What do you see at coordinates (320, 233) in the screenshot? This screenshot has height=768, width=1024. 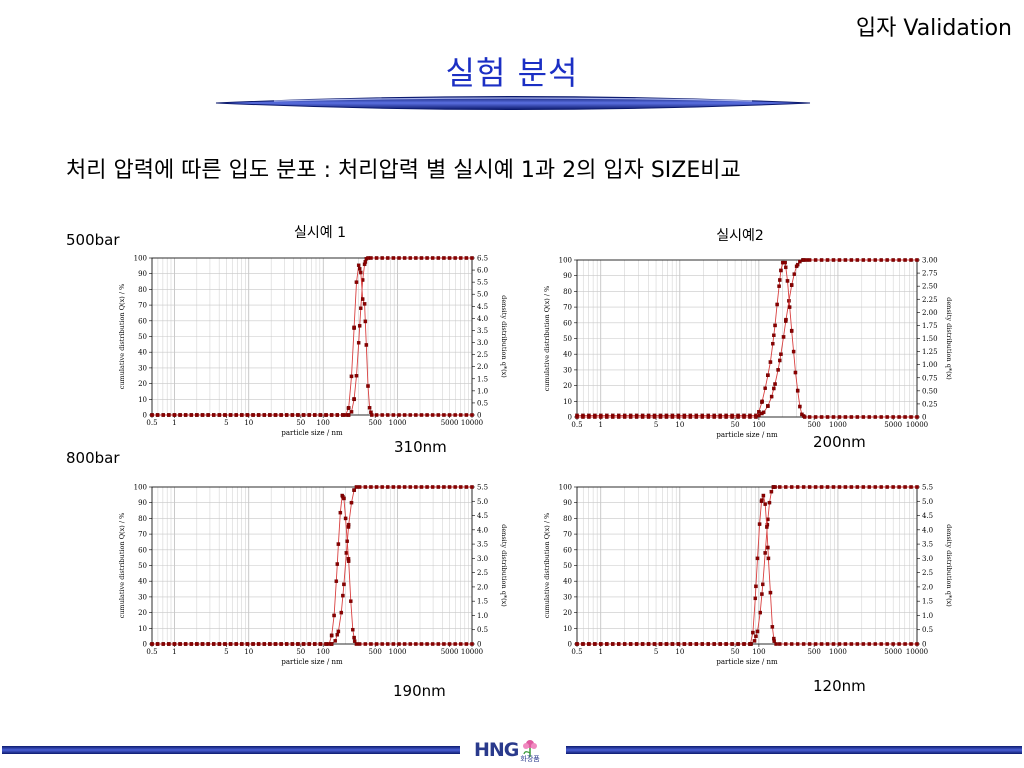 I see `chart-title-example-1: 실시예 1` at bounding box center [320, 233].